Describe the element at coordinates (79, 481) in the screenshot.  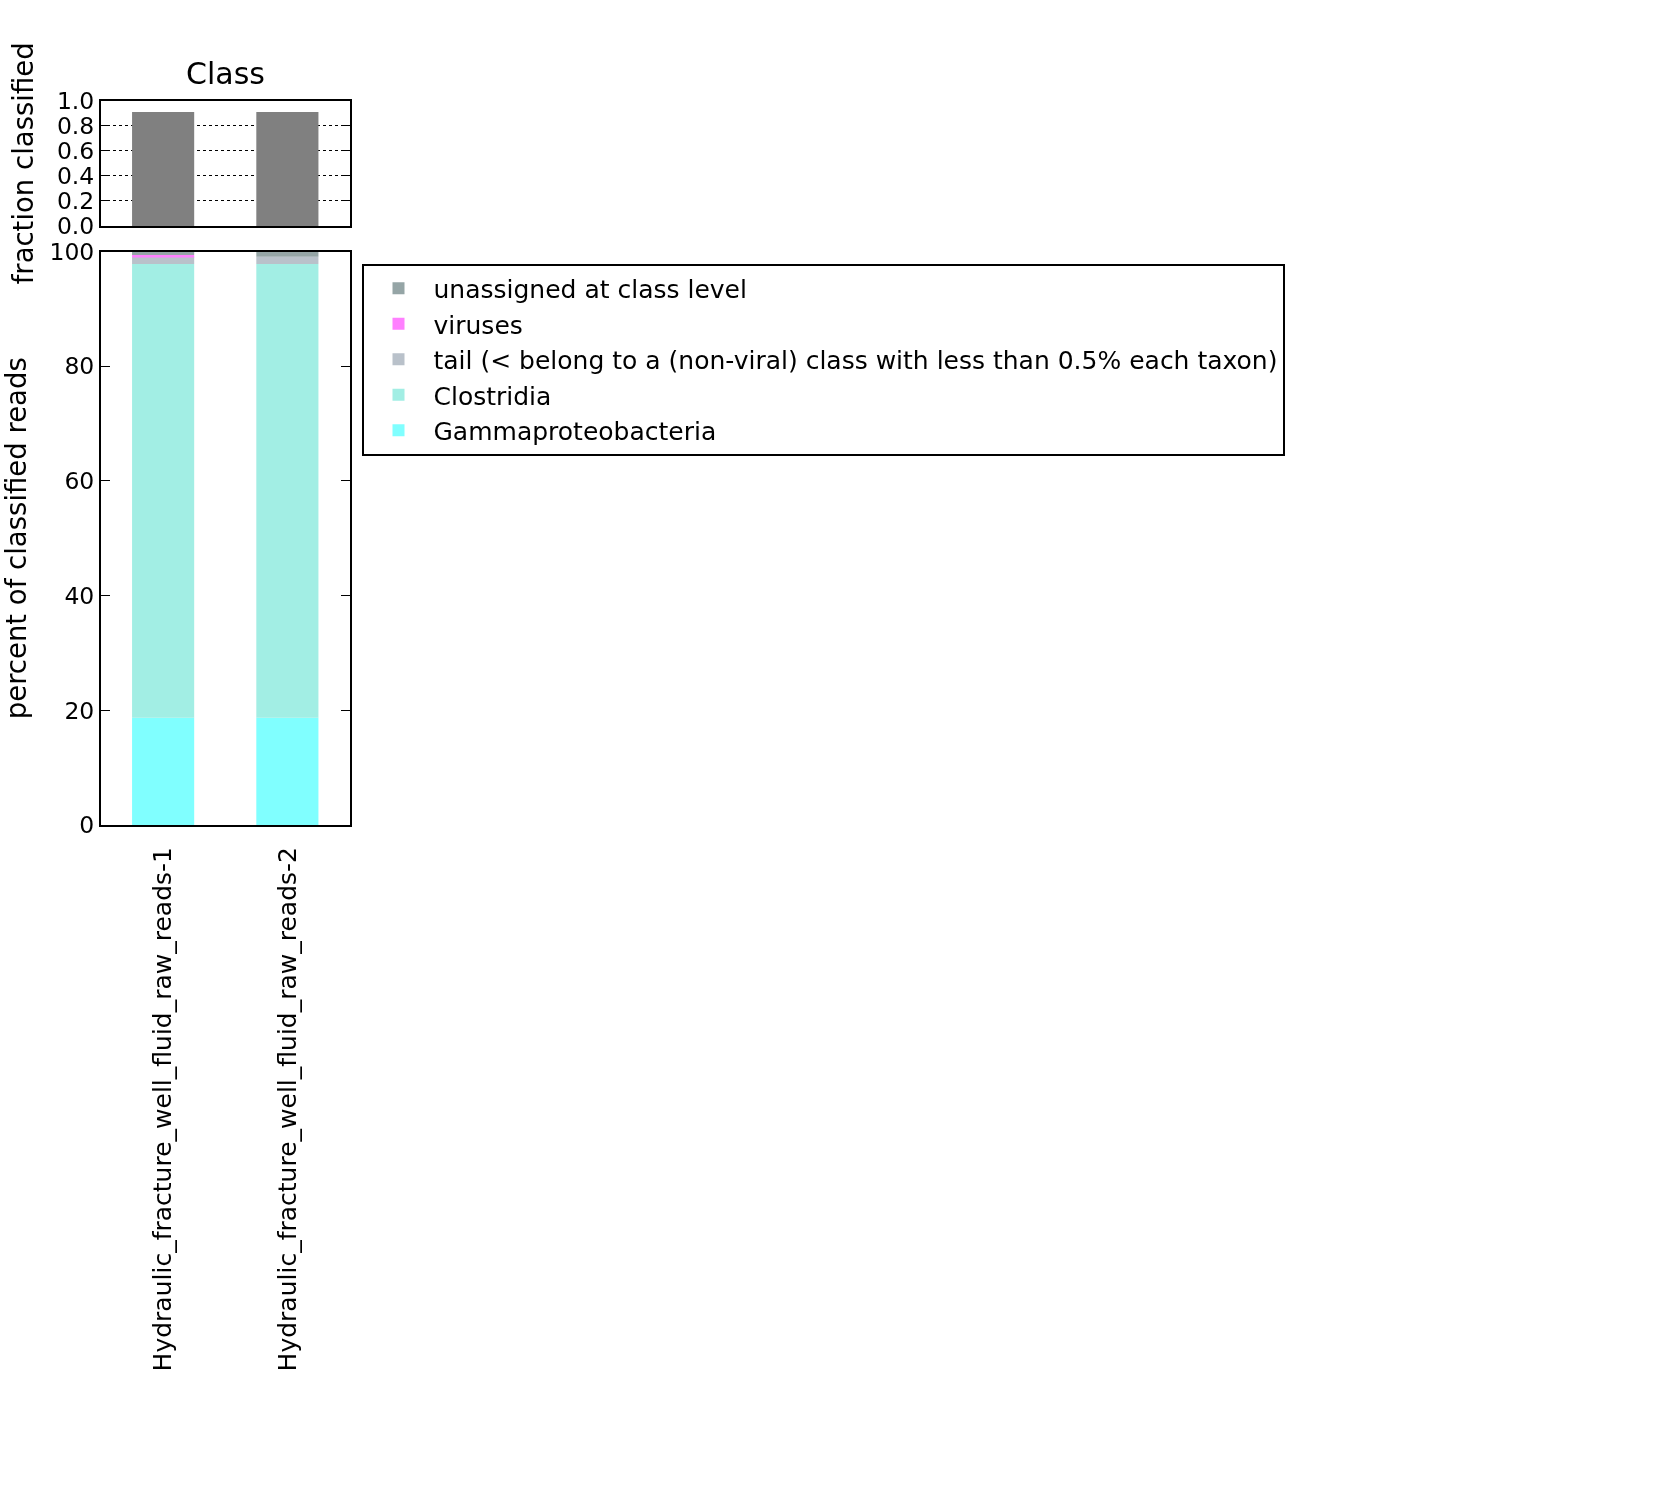
I see `y-tick-label: 60` at that location.